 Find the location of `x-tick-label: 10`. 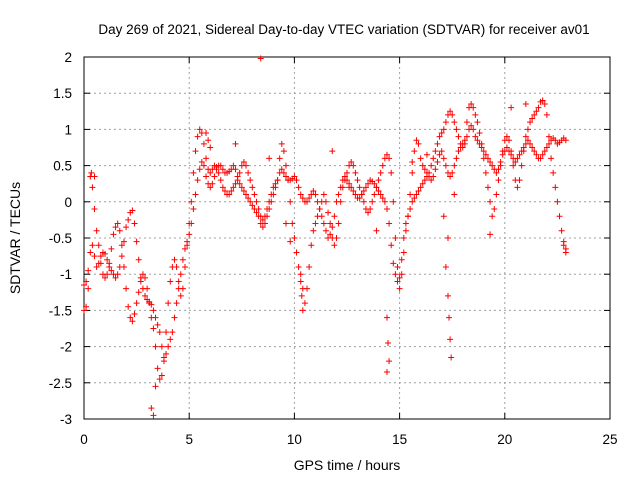

x-tick-label: 10 is located at coordinates (294, 439).